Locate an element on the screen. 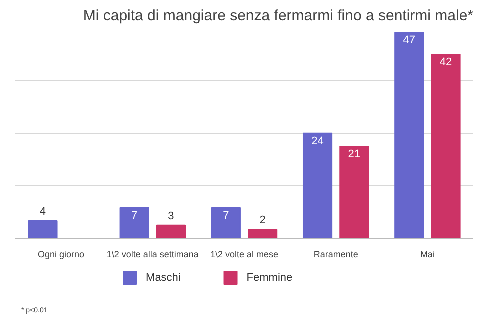  x-tick-label: Mai is located at coordinates (427, 255).